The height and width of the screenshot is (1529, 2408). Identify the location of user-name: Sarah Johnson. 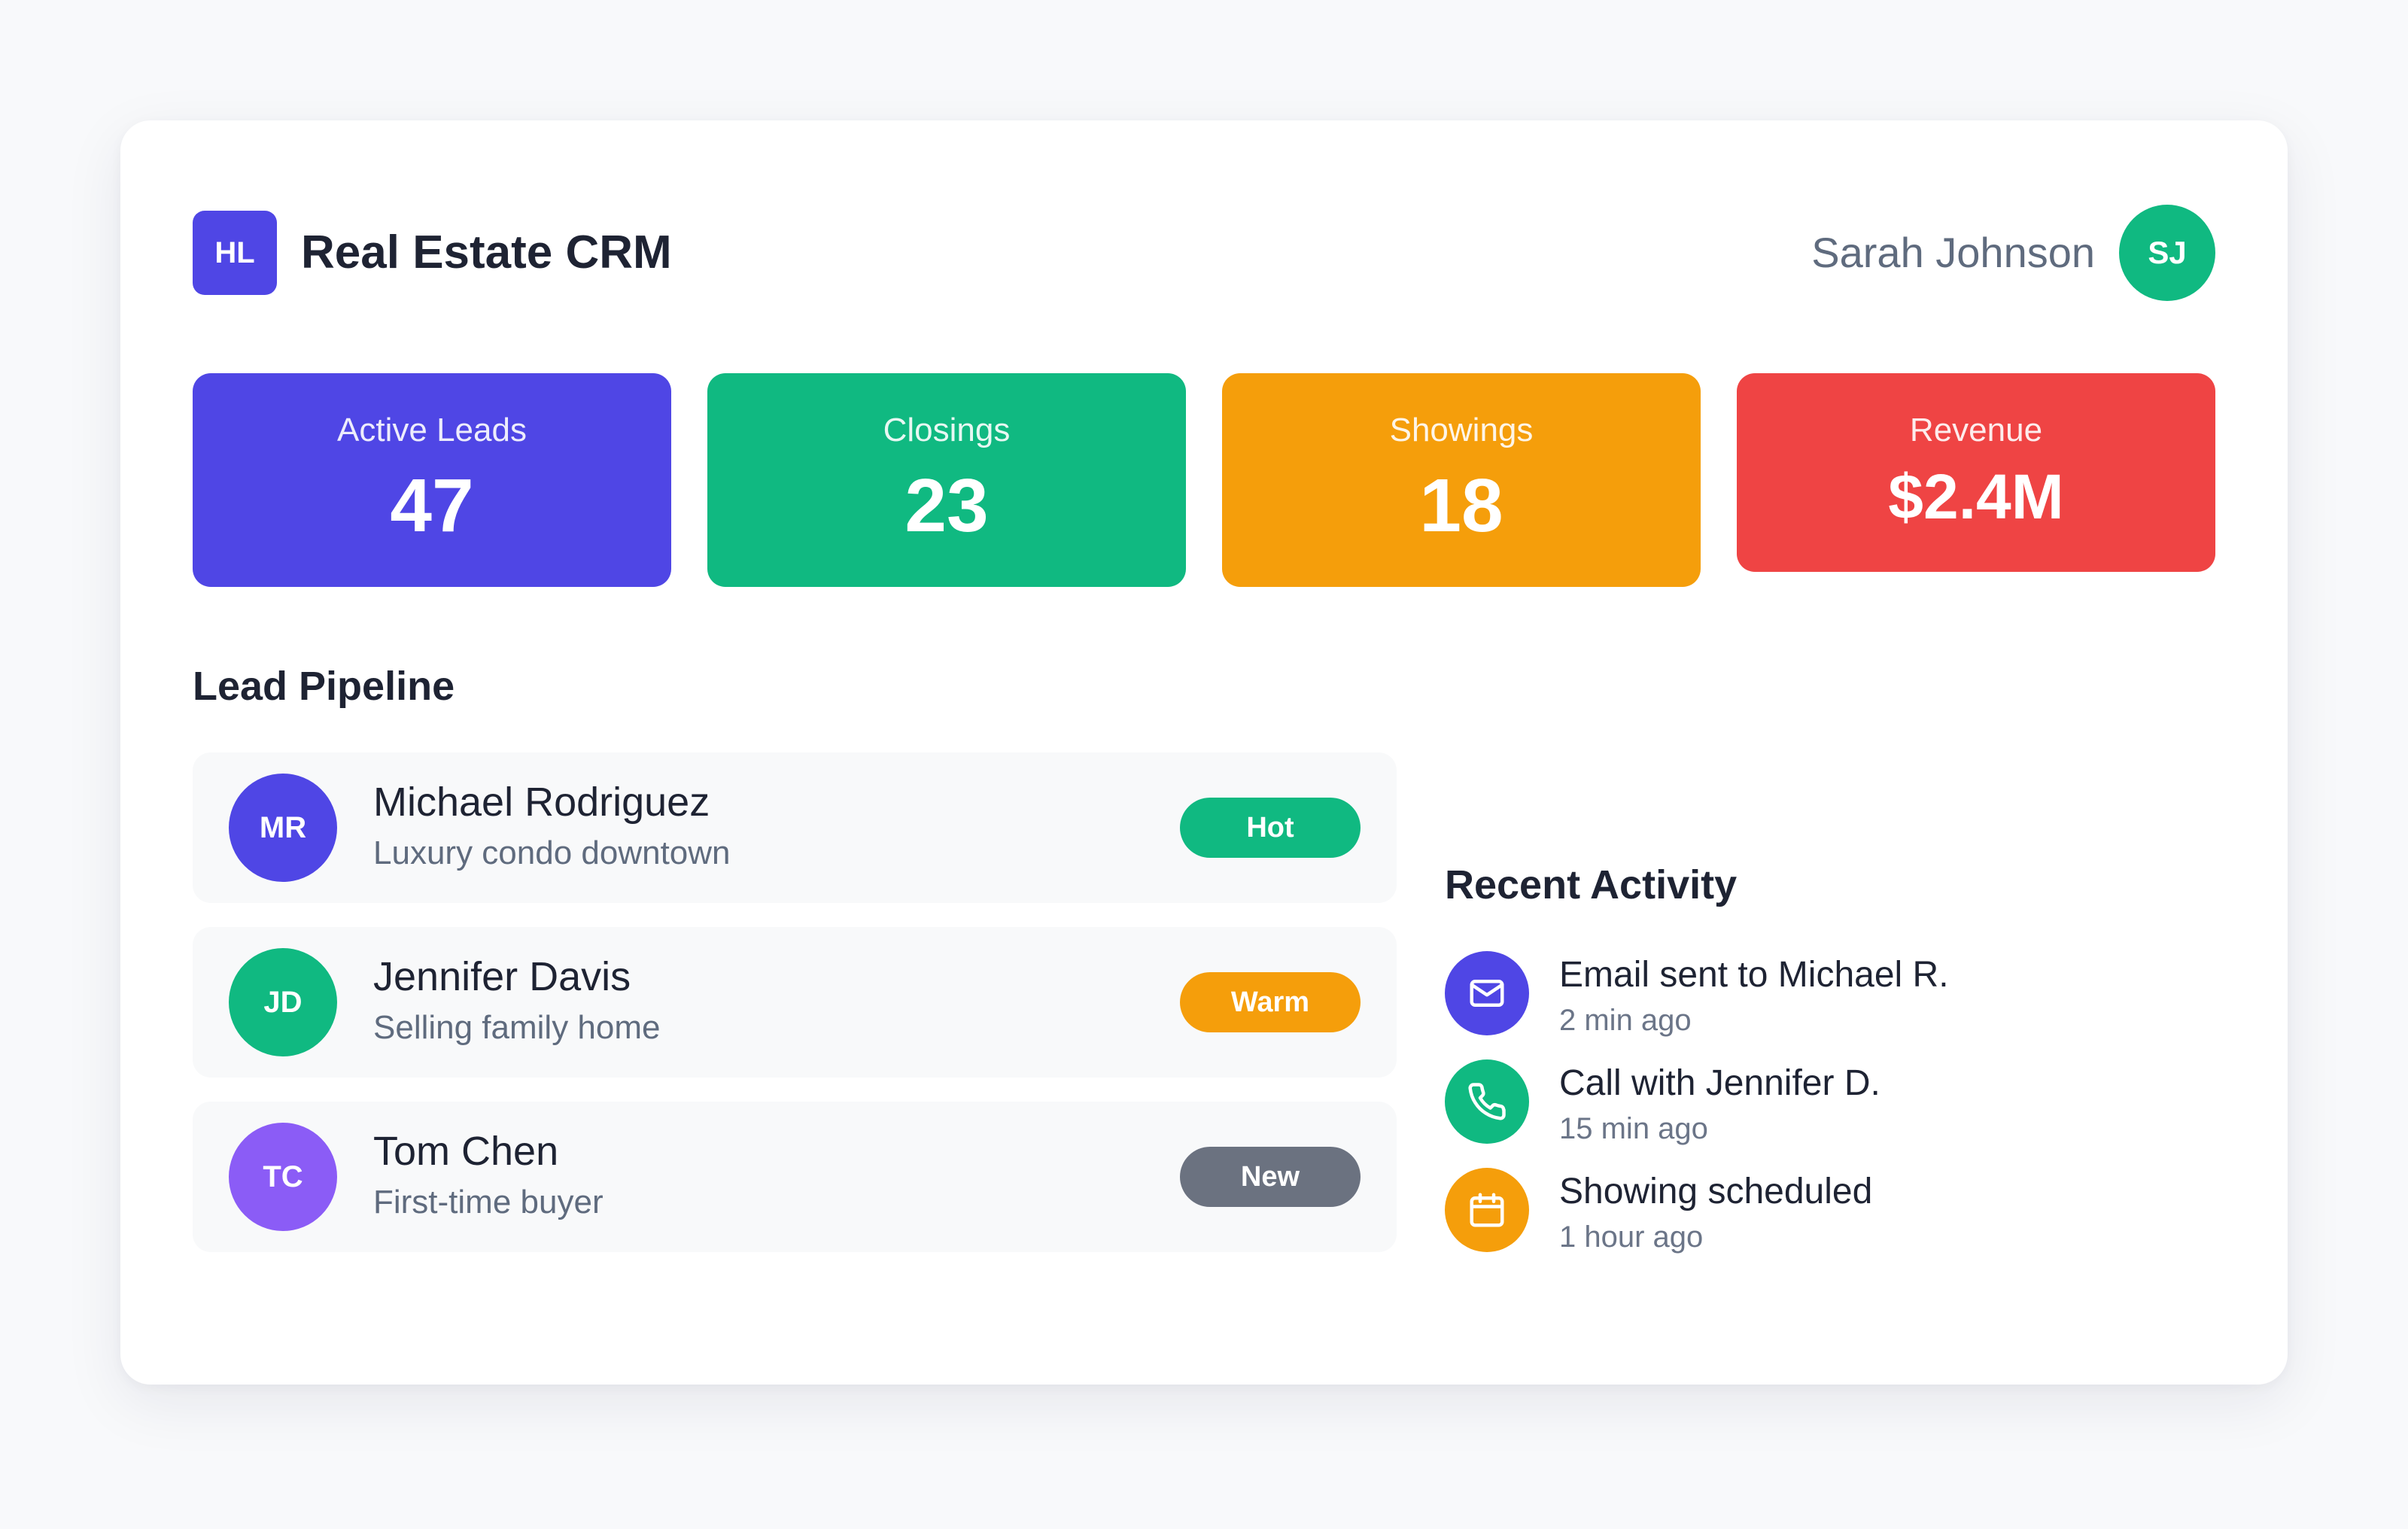
(1953, 252).